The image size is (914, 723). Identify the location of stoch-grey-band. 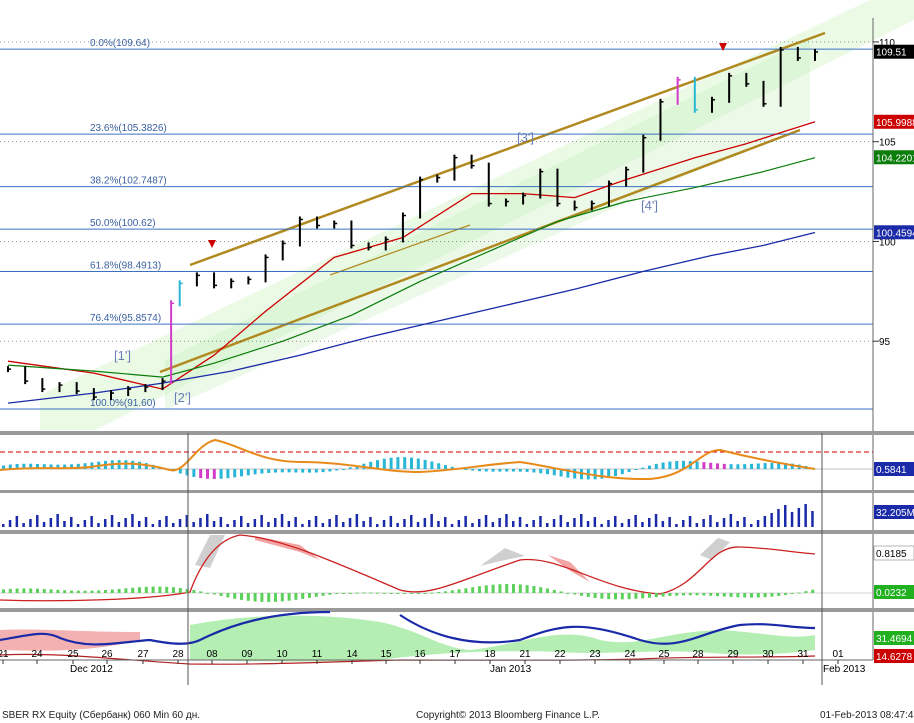
(210, 551).